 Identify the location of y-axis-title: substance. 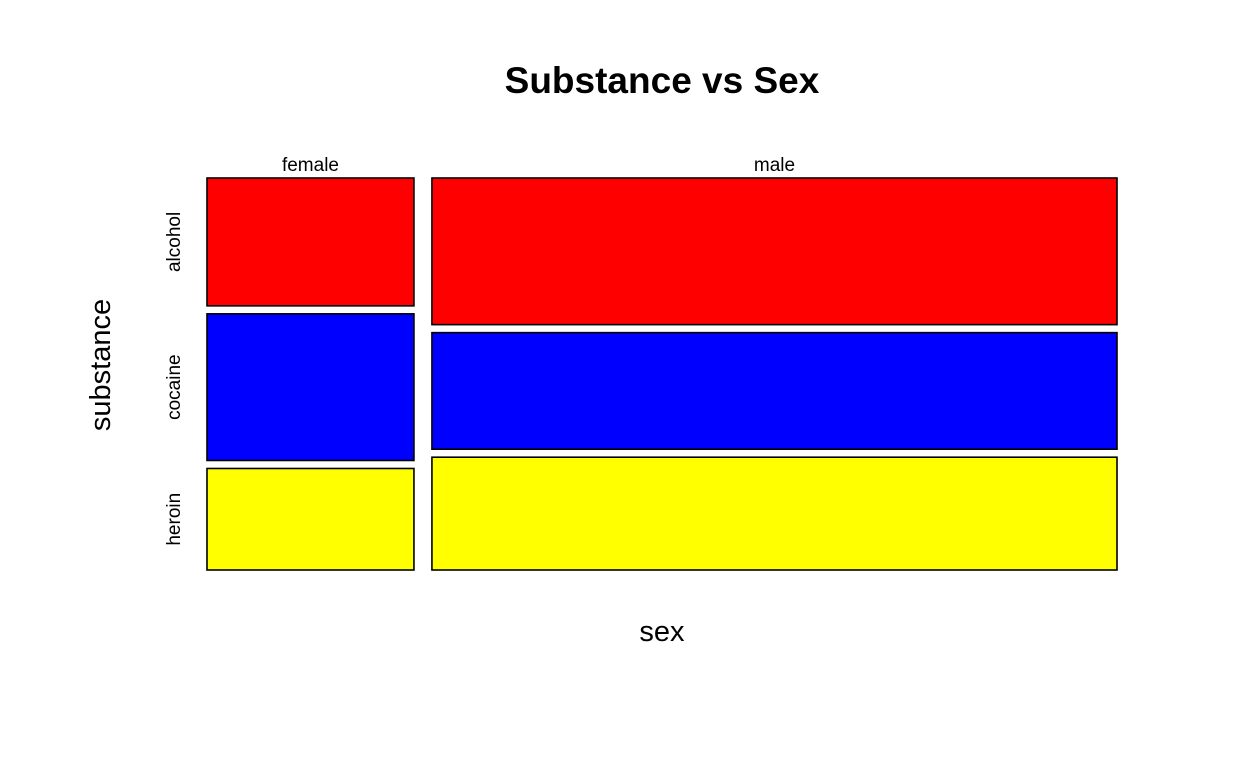
(101, 365).